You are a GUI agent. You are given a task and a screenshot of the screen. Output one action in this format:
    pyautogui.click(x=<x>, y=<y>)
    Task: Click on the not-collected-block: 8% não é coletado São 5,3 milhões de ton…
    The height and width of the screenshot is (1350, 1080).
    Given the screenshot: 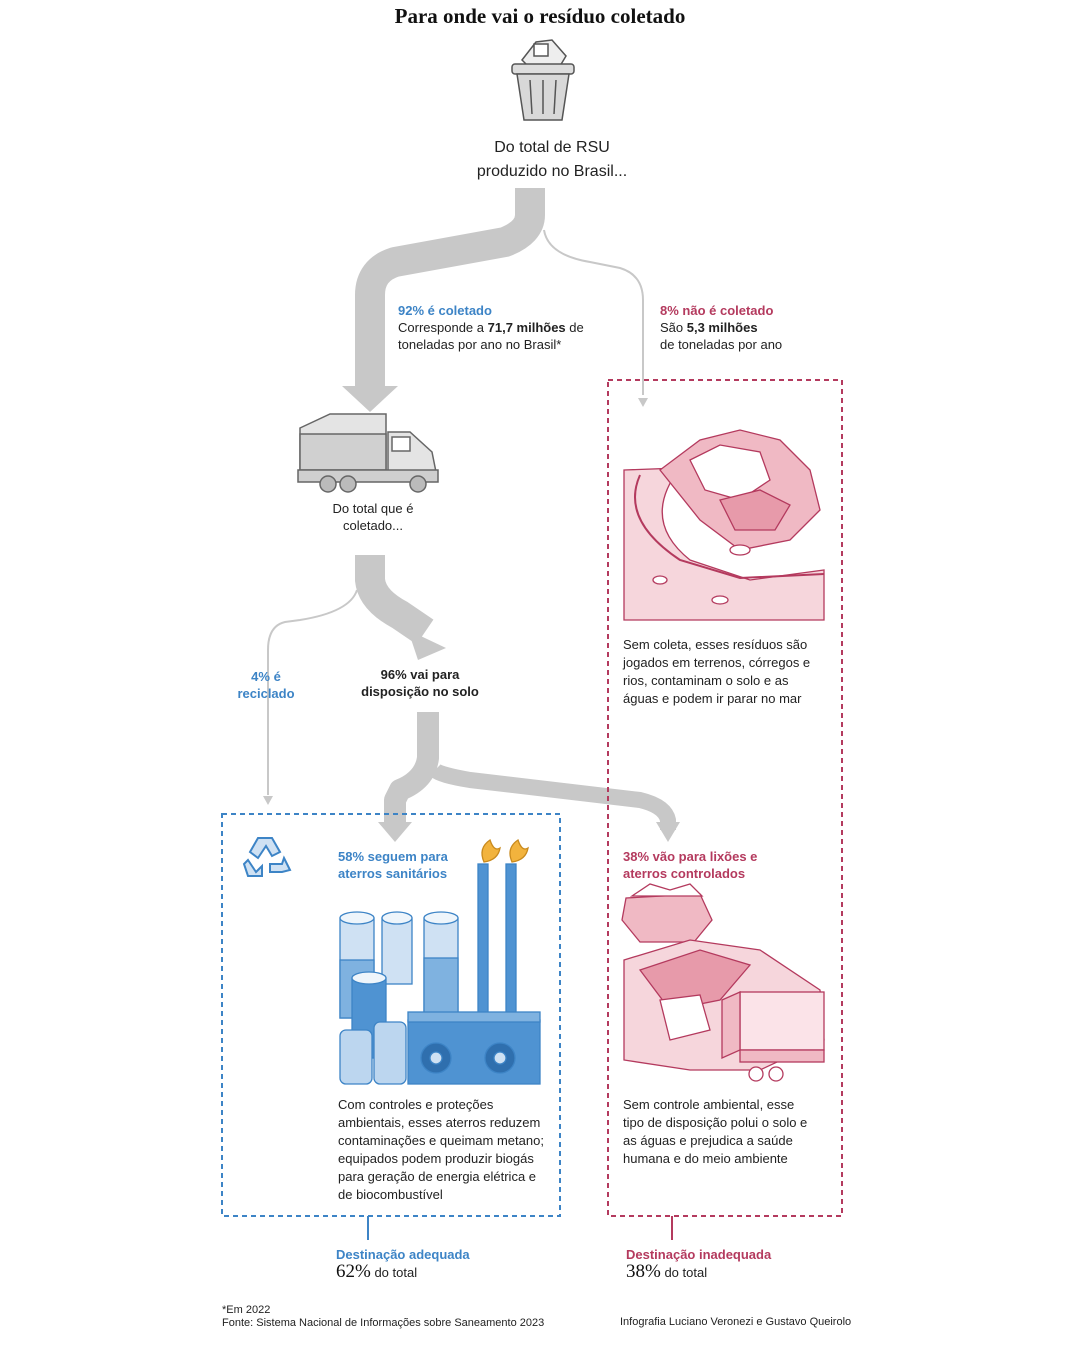 What is the action you would take?
    pyautogui.click(x=750, y=327)
    